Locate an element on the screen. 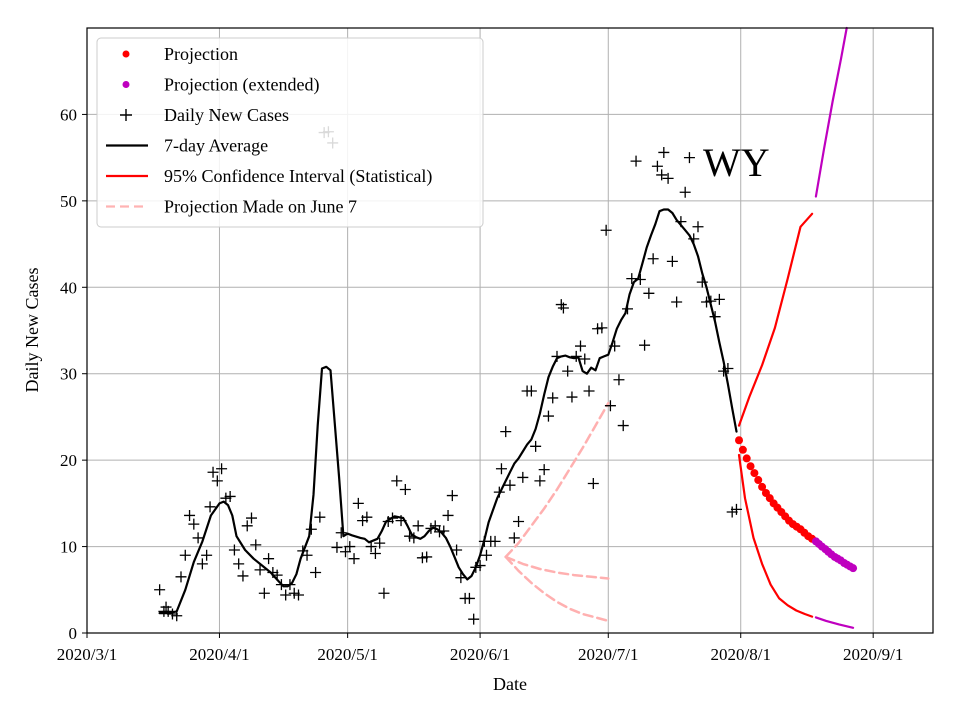 Image resolution: width=960 pixels, height=720 pixels. legend-plus-marker is located at coordinates (126, 115).